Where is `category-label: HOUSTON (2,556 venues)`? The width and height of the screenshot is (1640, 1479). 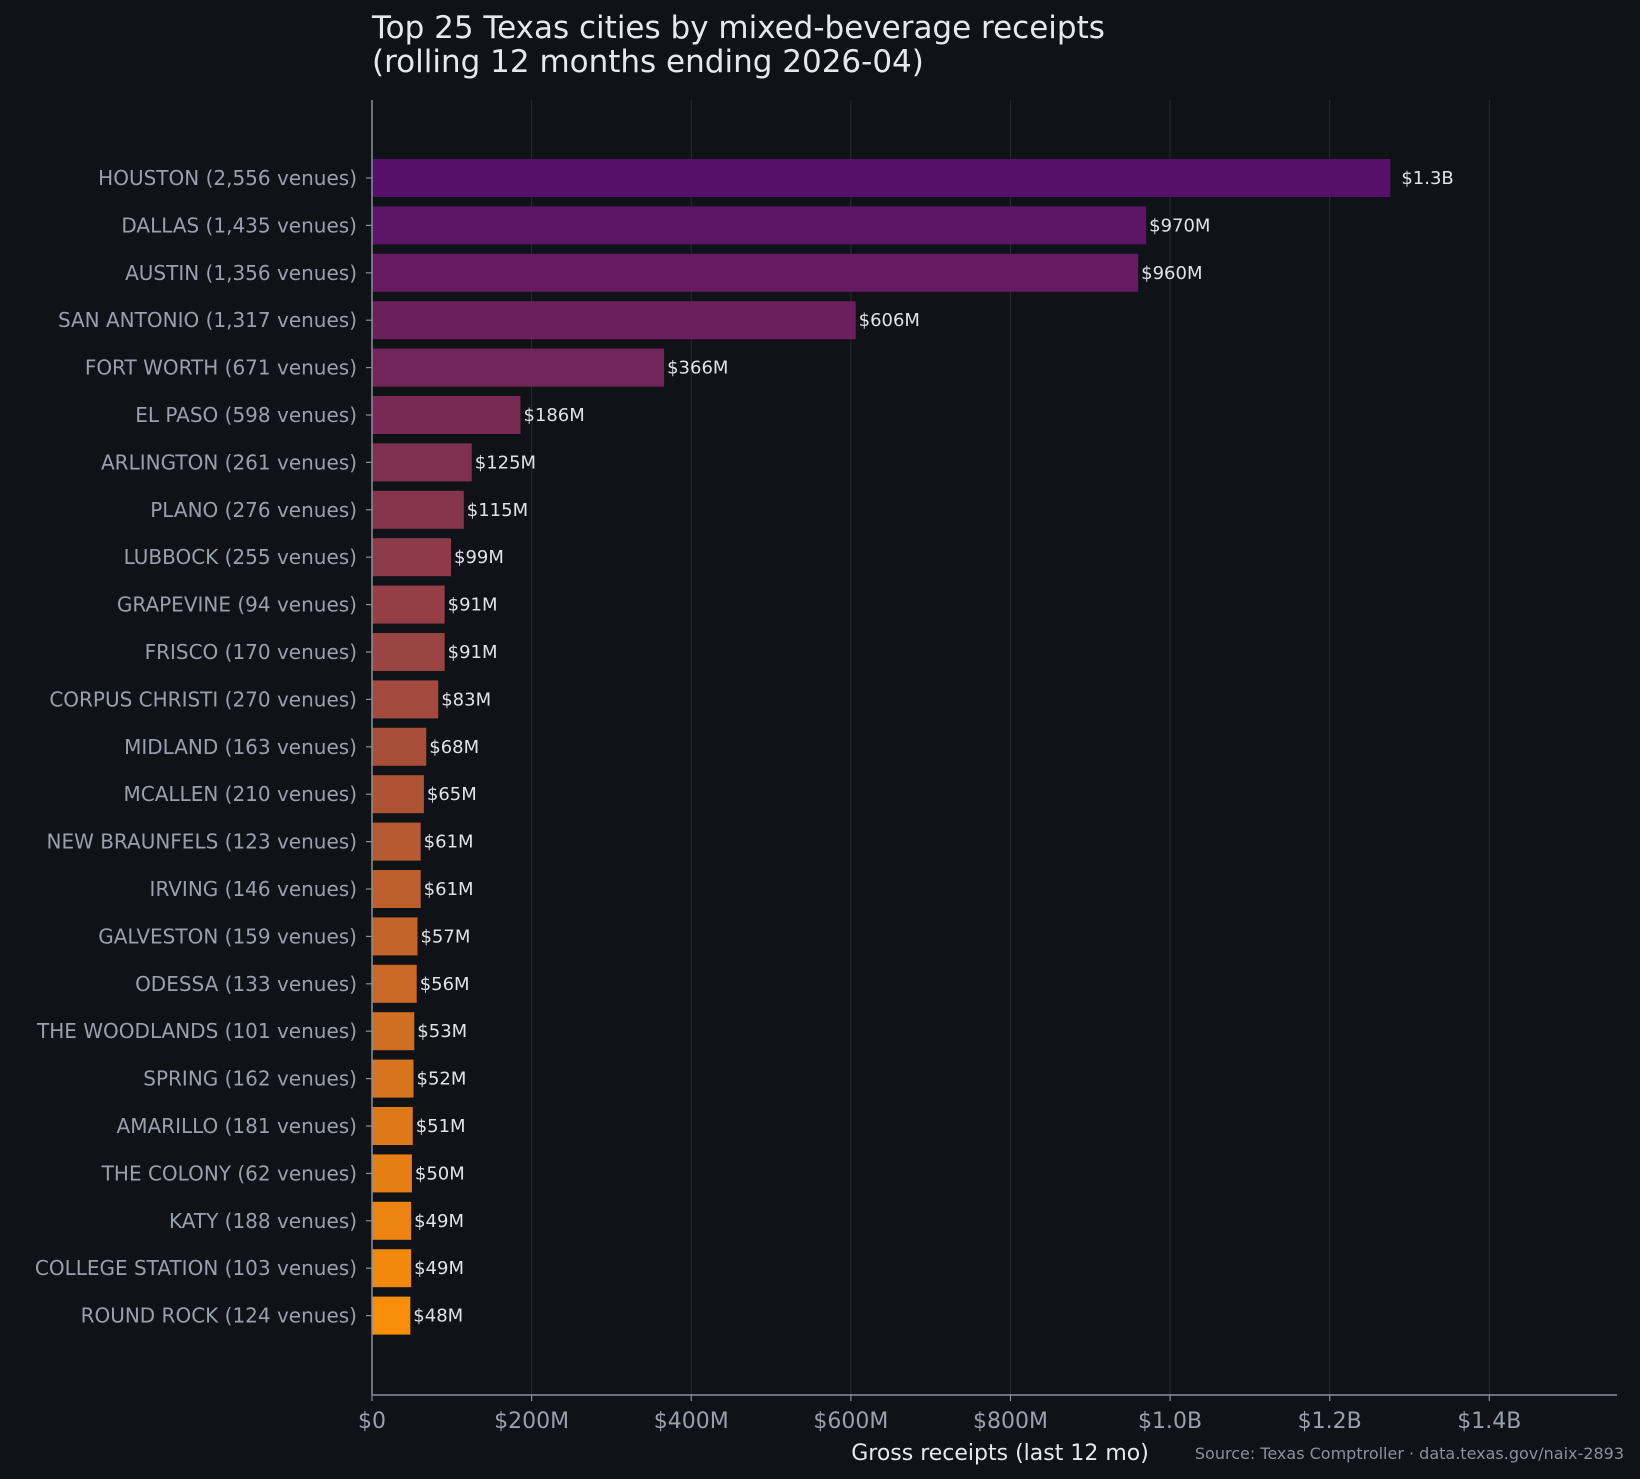
category-label: HOUSTON (2,556 venues) is located at coordinates (227, 178).